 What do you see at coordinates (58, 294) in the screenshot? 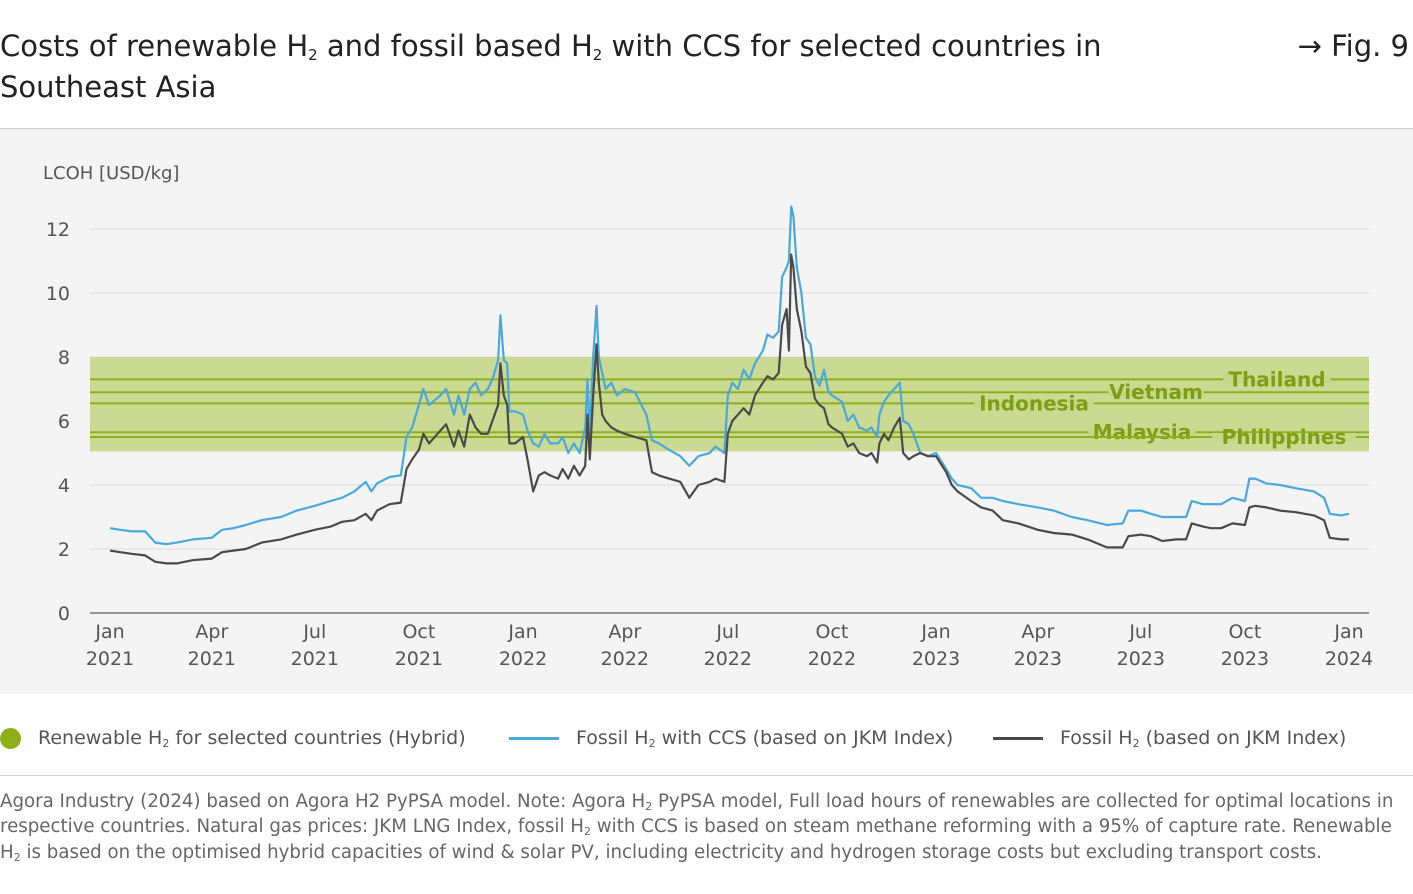
I see `y-tick-label-10: 10` at bounding box center [58, 294].